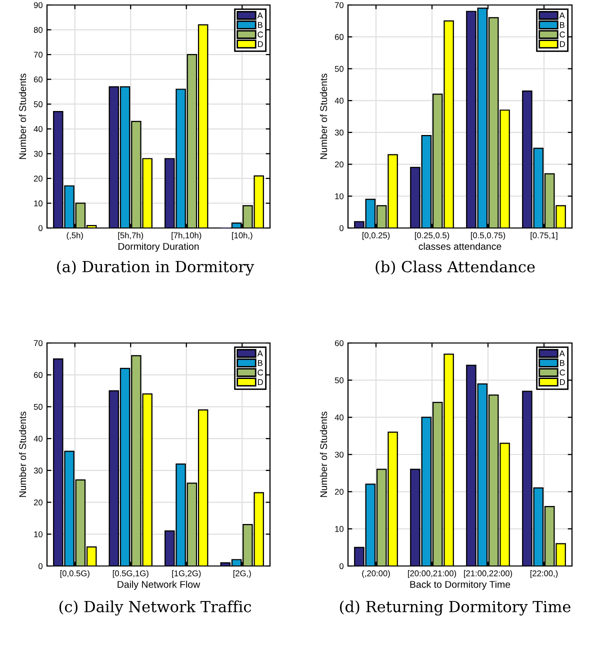  I want to click on text: (a) Duration in Dormitory, so click(155, 268).